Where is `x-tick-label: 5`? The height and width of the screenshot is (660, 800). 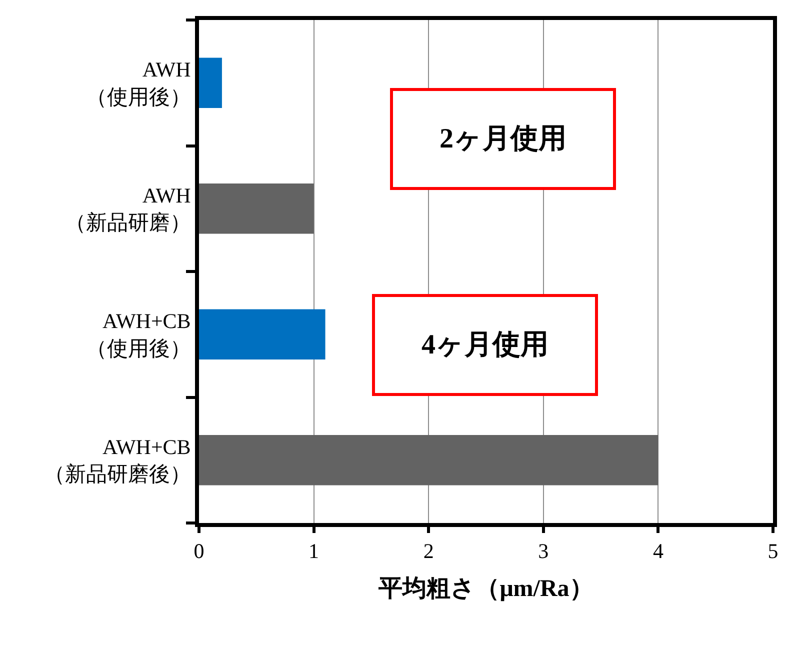
x-tick-label: 5 is located at coordinates (773, 551).